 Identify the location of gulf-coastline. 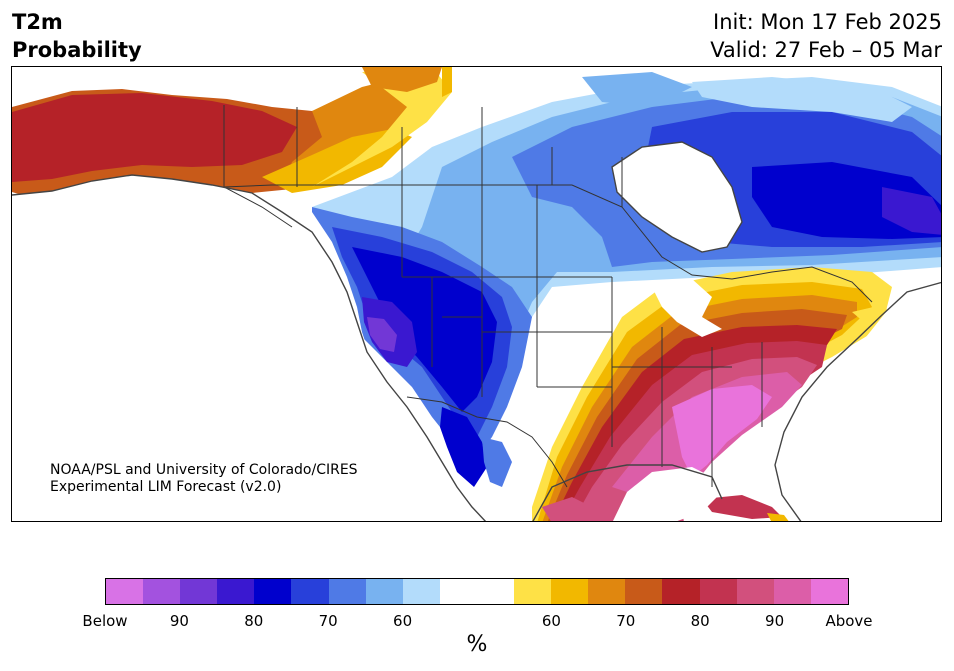
(627, 492).